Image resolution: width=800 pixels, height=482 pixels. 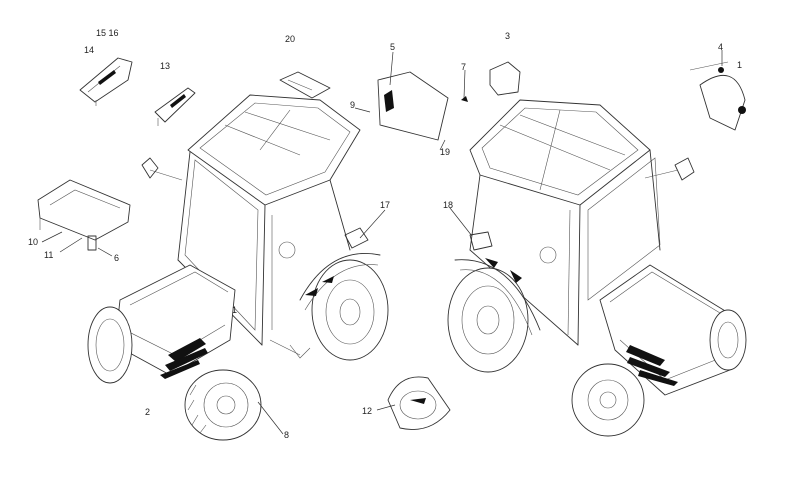 I want to click on callout-12: 12, so click(x=367, y=411).